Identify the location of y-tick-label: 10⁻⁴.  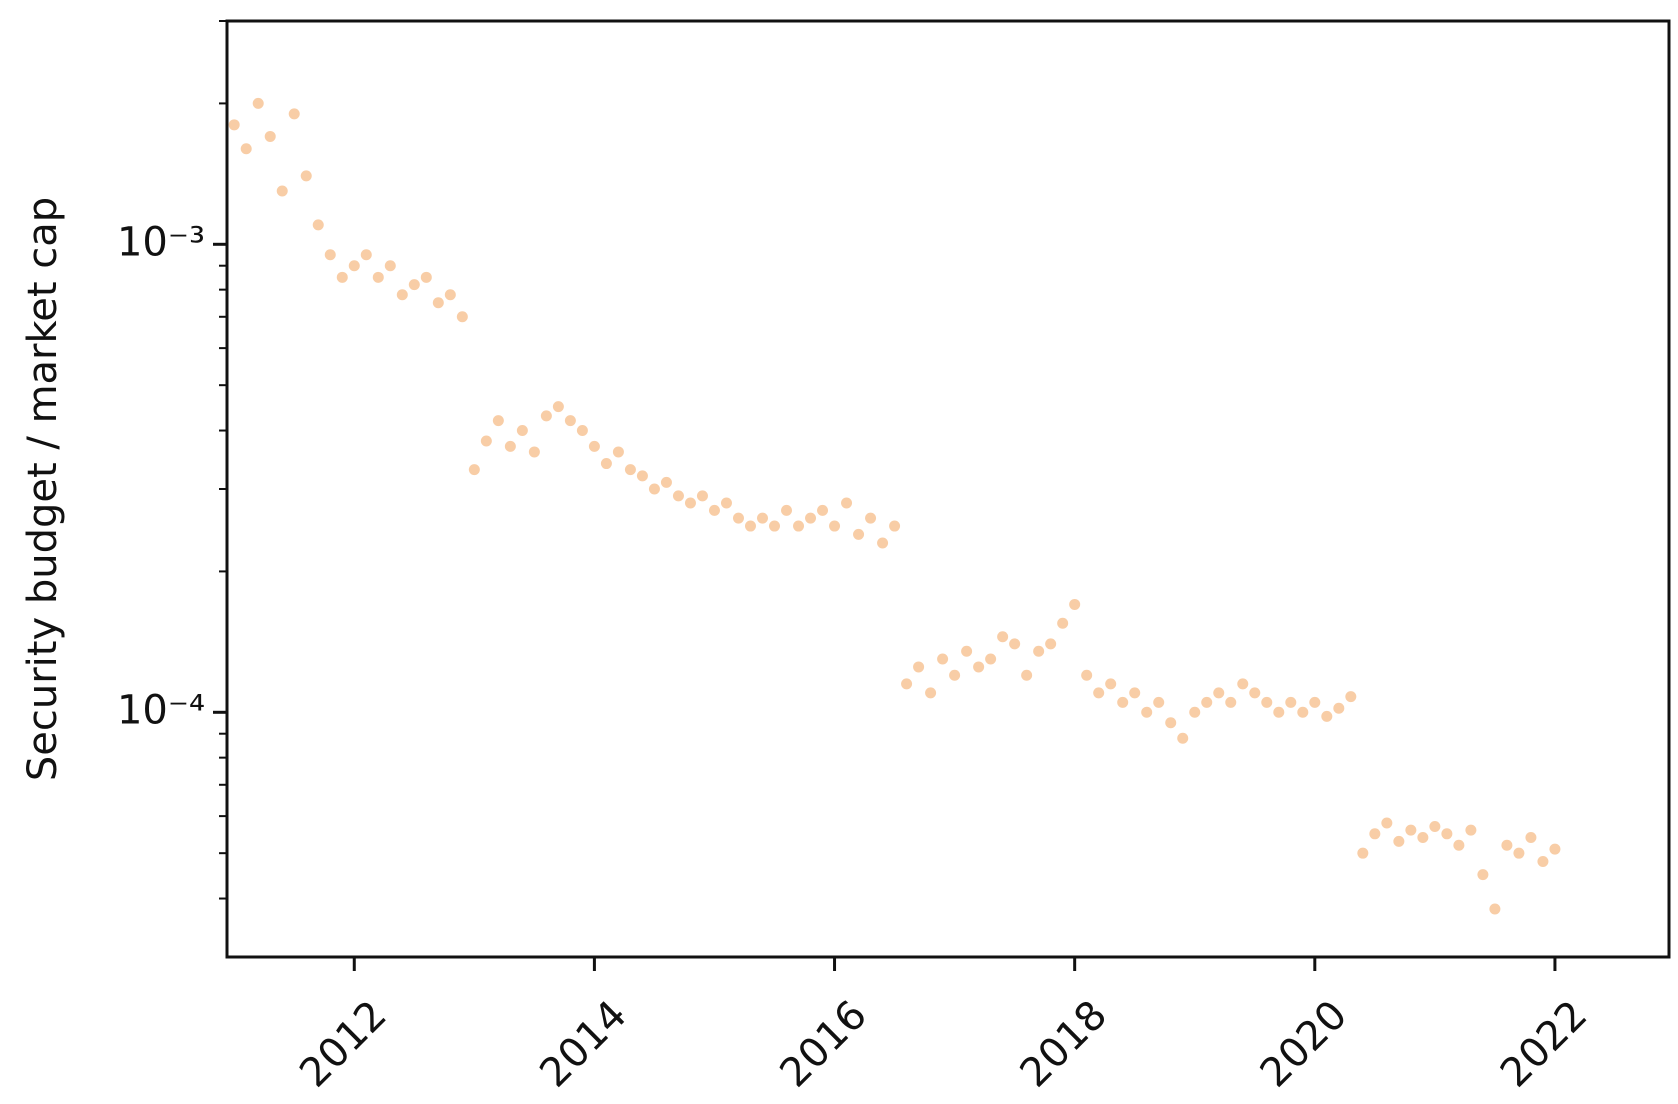
(161, 710).